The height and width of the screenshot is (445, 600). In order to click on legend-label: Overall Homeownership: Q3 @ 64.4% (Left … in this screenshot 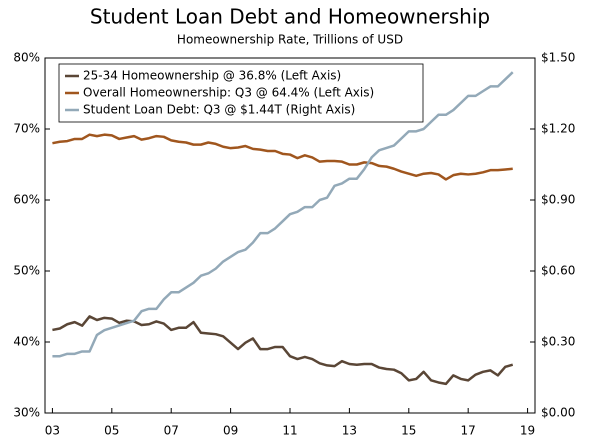, I will do `click(228, 93)`.